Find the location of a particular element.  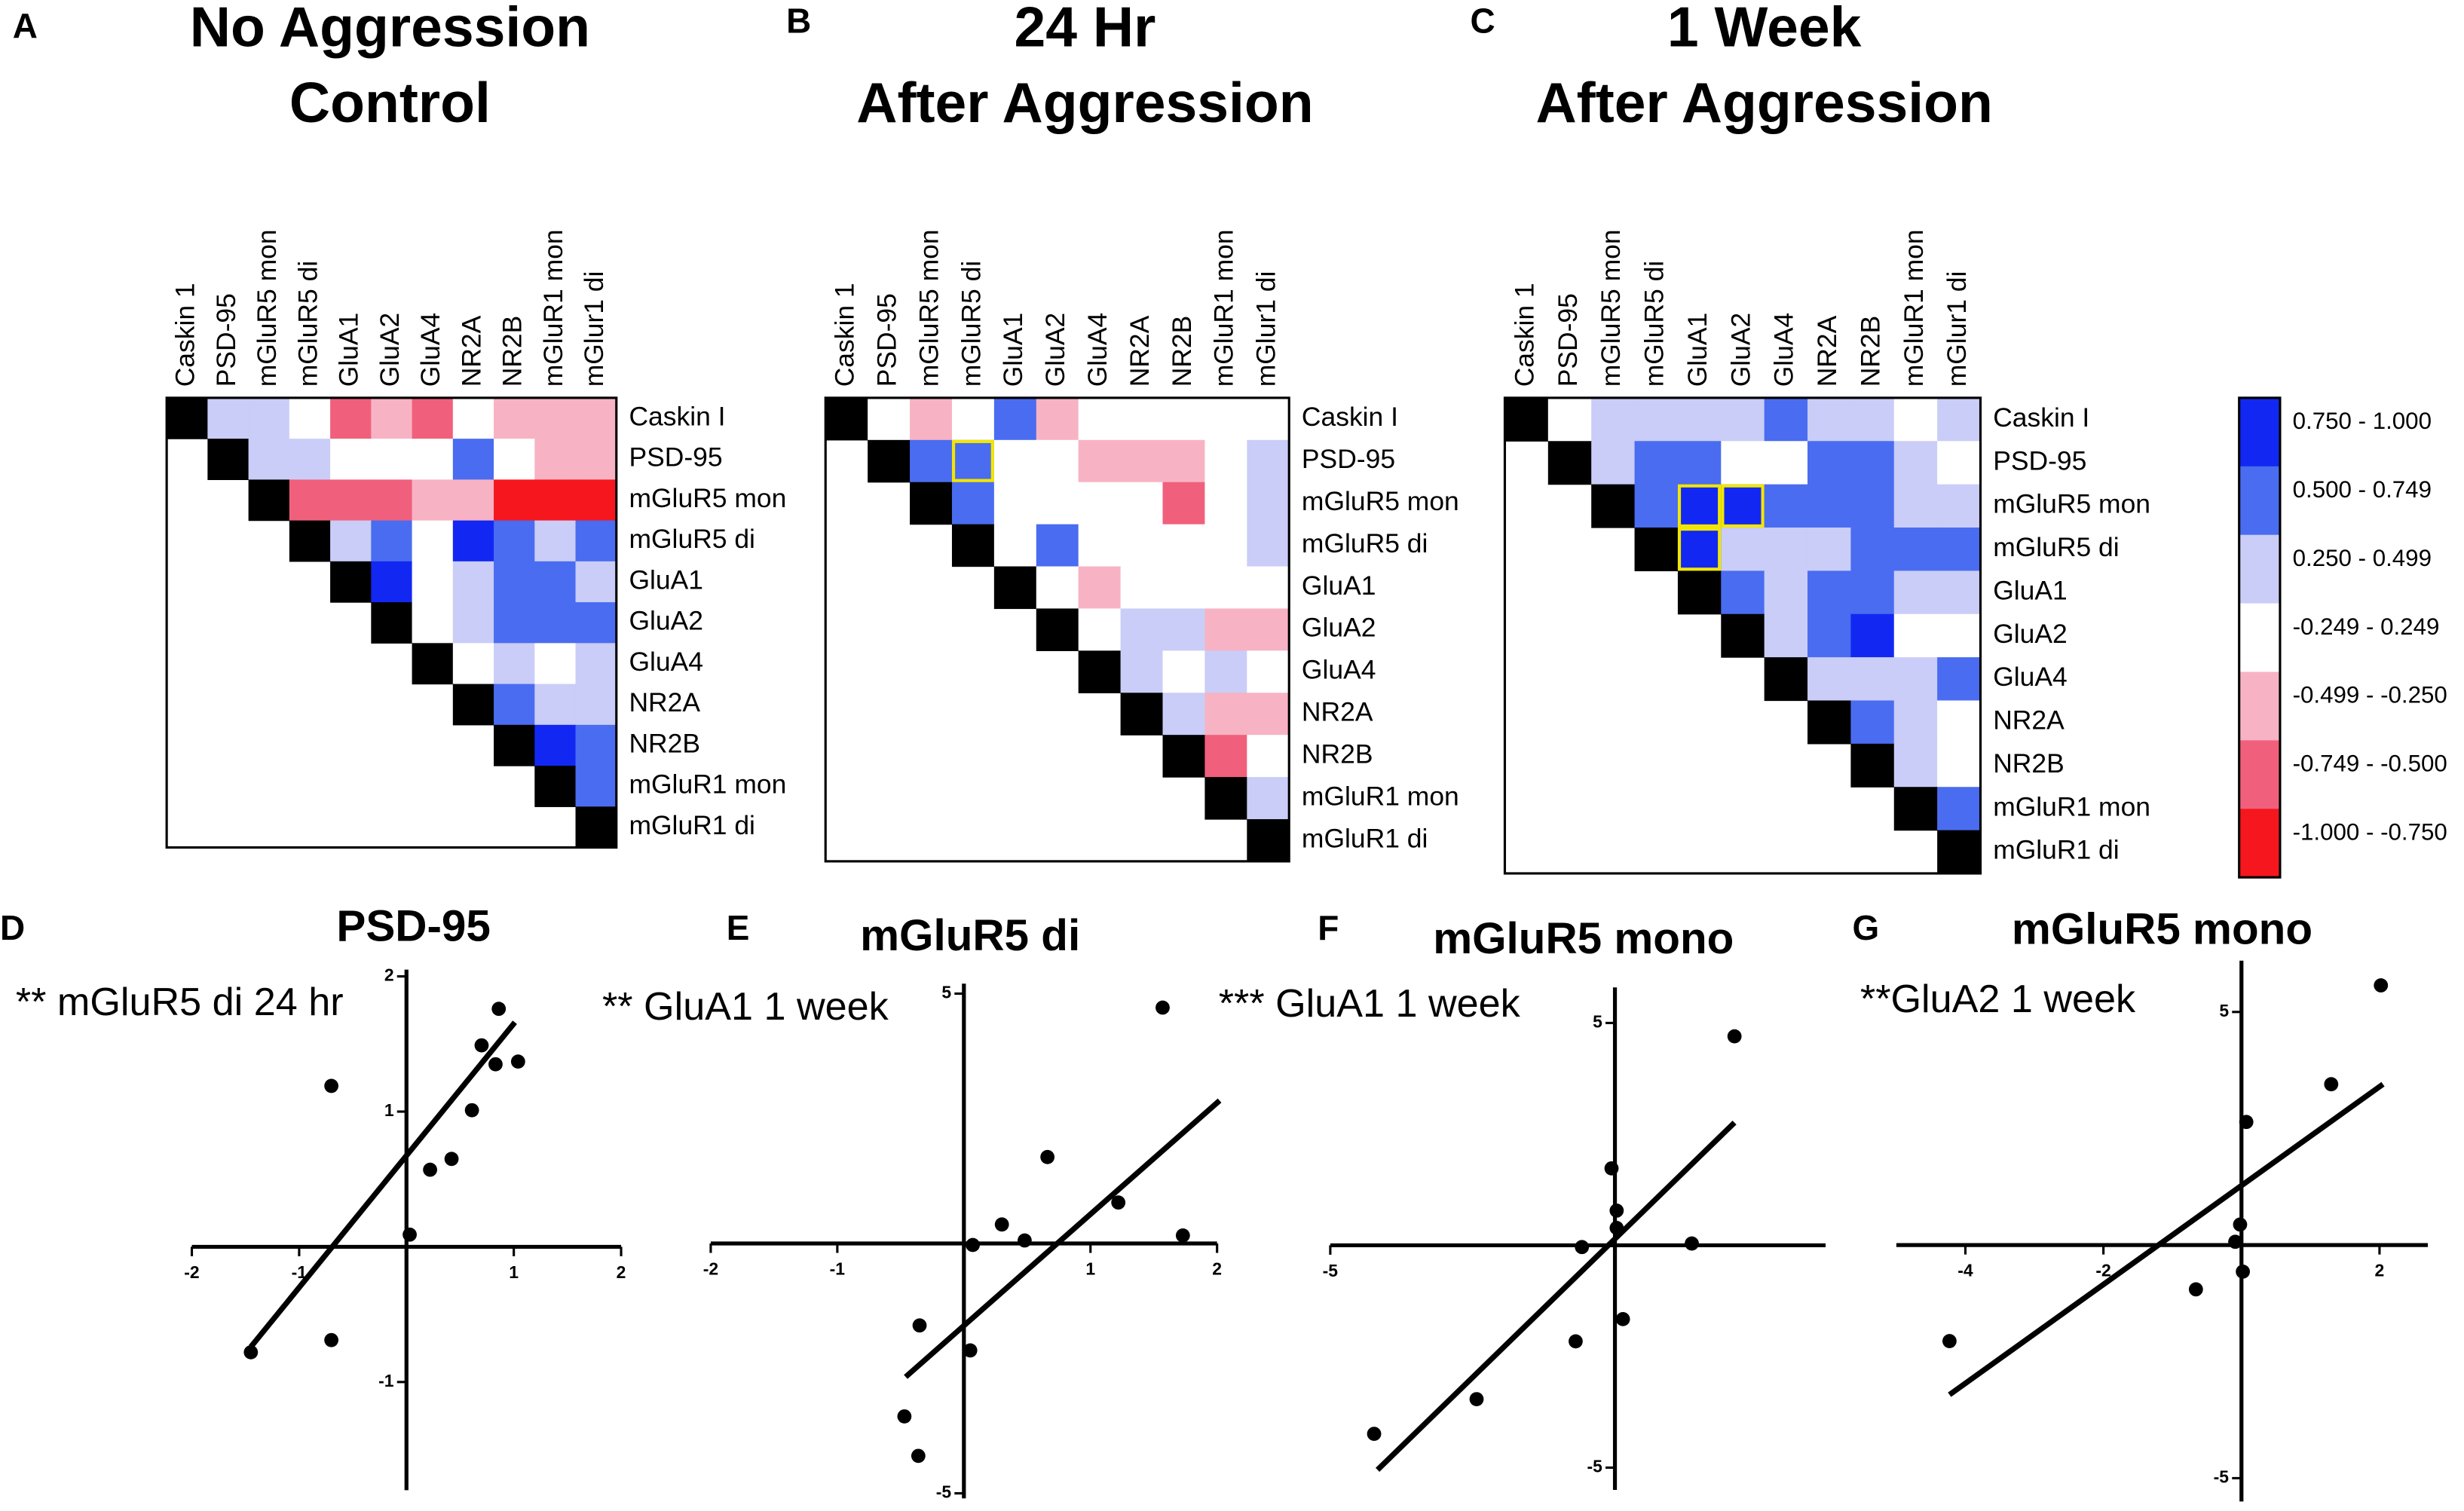

row-label: PSD-95 is located at coordinates (1348, 459).